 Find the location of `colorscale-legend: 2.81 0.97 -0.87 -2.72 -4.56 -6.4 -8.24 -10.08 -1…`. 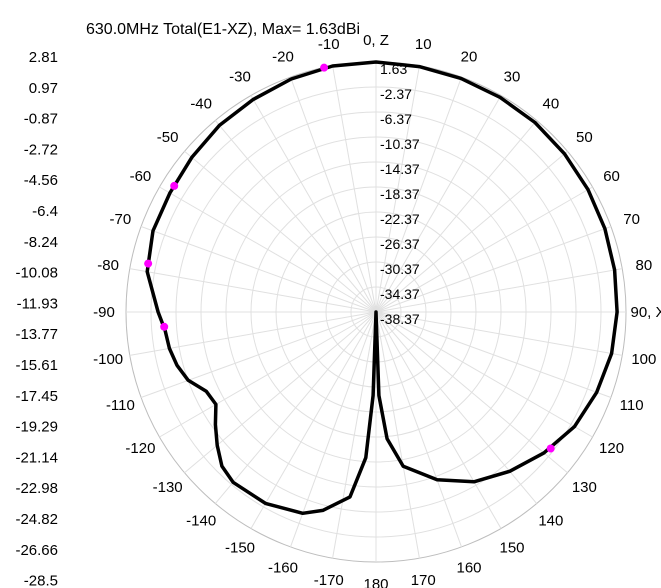

colorscale-legend: 2.81 0.97 -0.87 -2.72 -4.56 -6.4 -8.24 -10.08 -1… is located at coordinates (36, 318).